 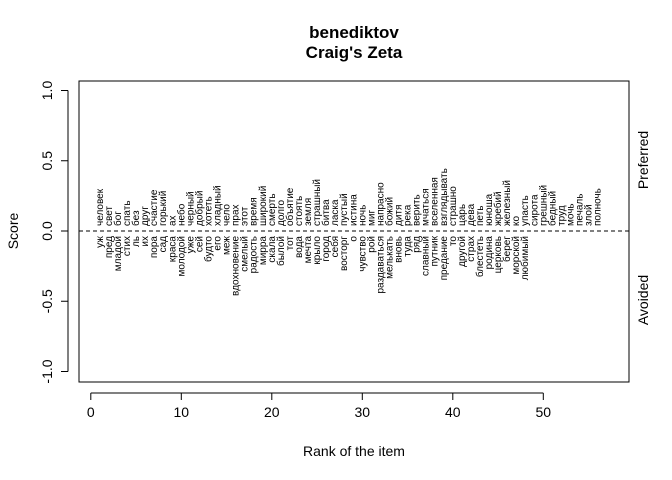 What do you see at coordinates (145, 216) in the screenshot?
I see `preferred-word: друг` at bounding box center [145, 216].